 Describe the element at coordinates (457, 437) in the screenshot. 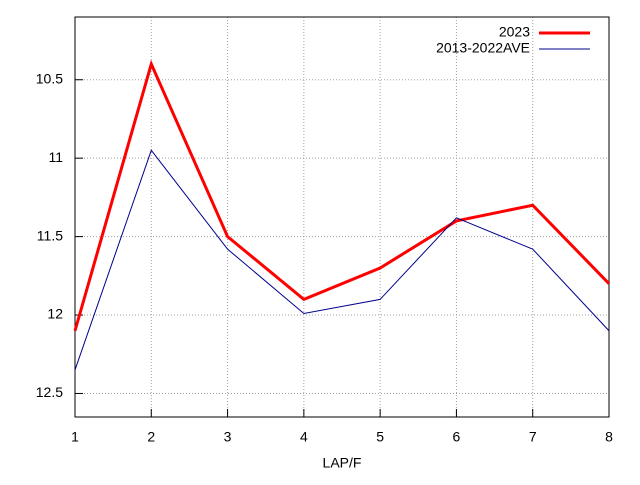

I see `x-tick-label: 6` at that location.